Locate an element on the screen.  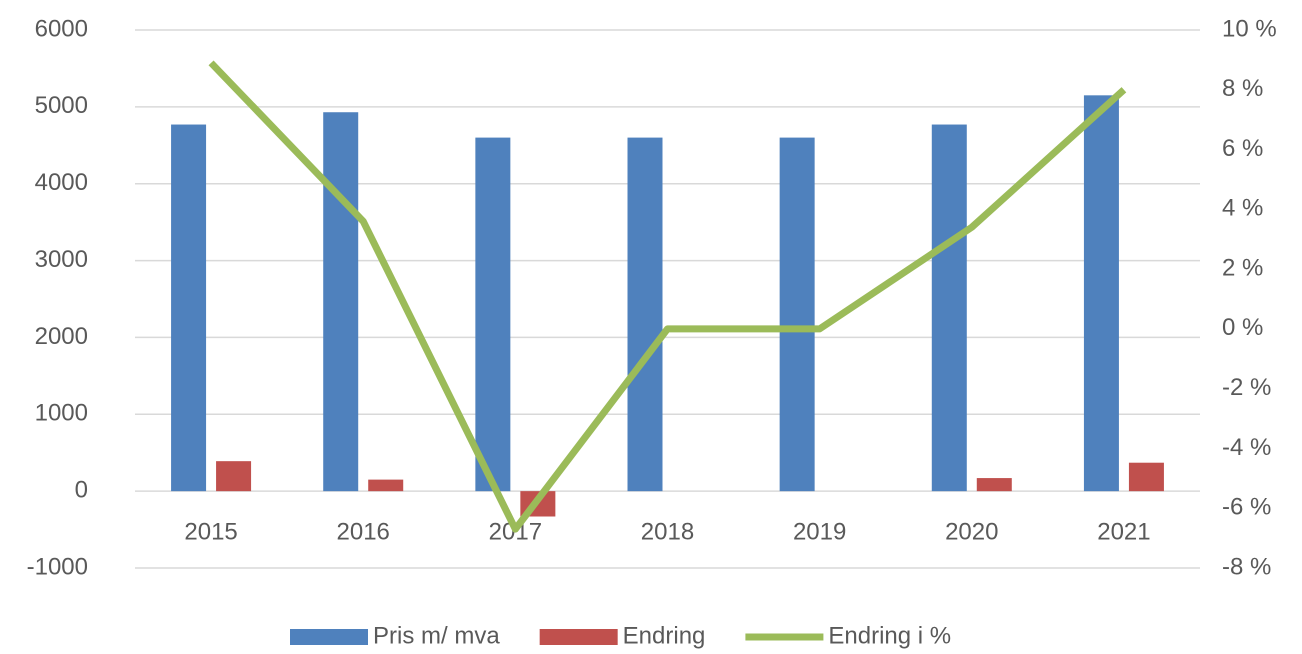
x-tick-label: 2019 is located at coordinates (819, 531).